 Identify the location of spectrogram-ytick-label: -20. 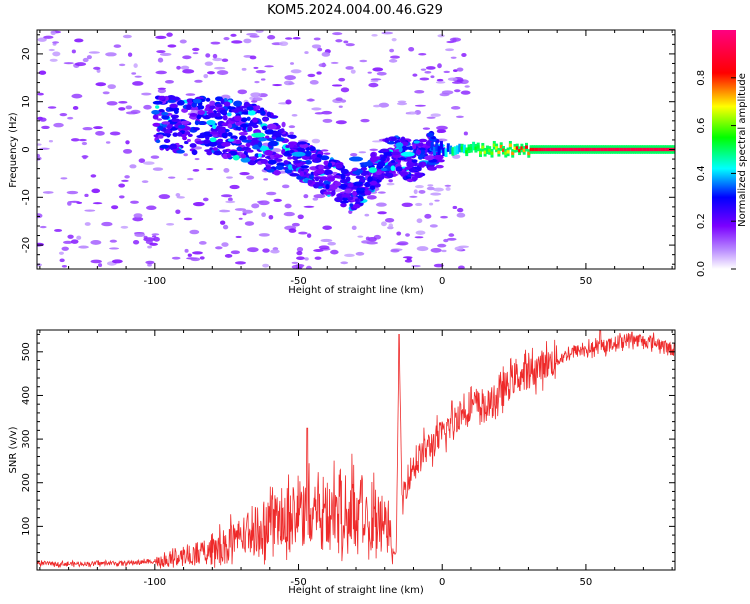
(26, 245).